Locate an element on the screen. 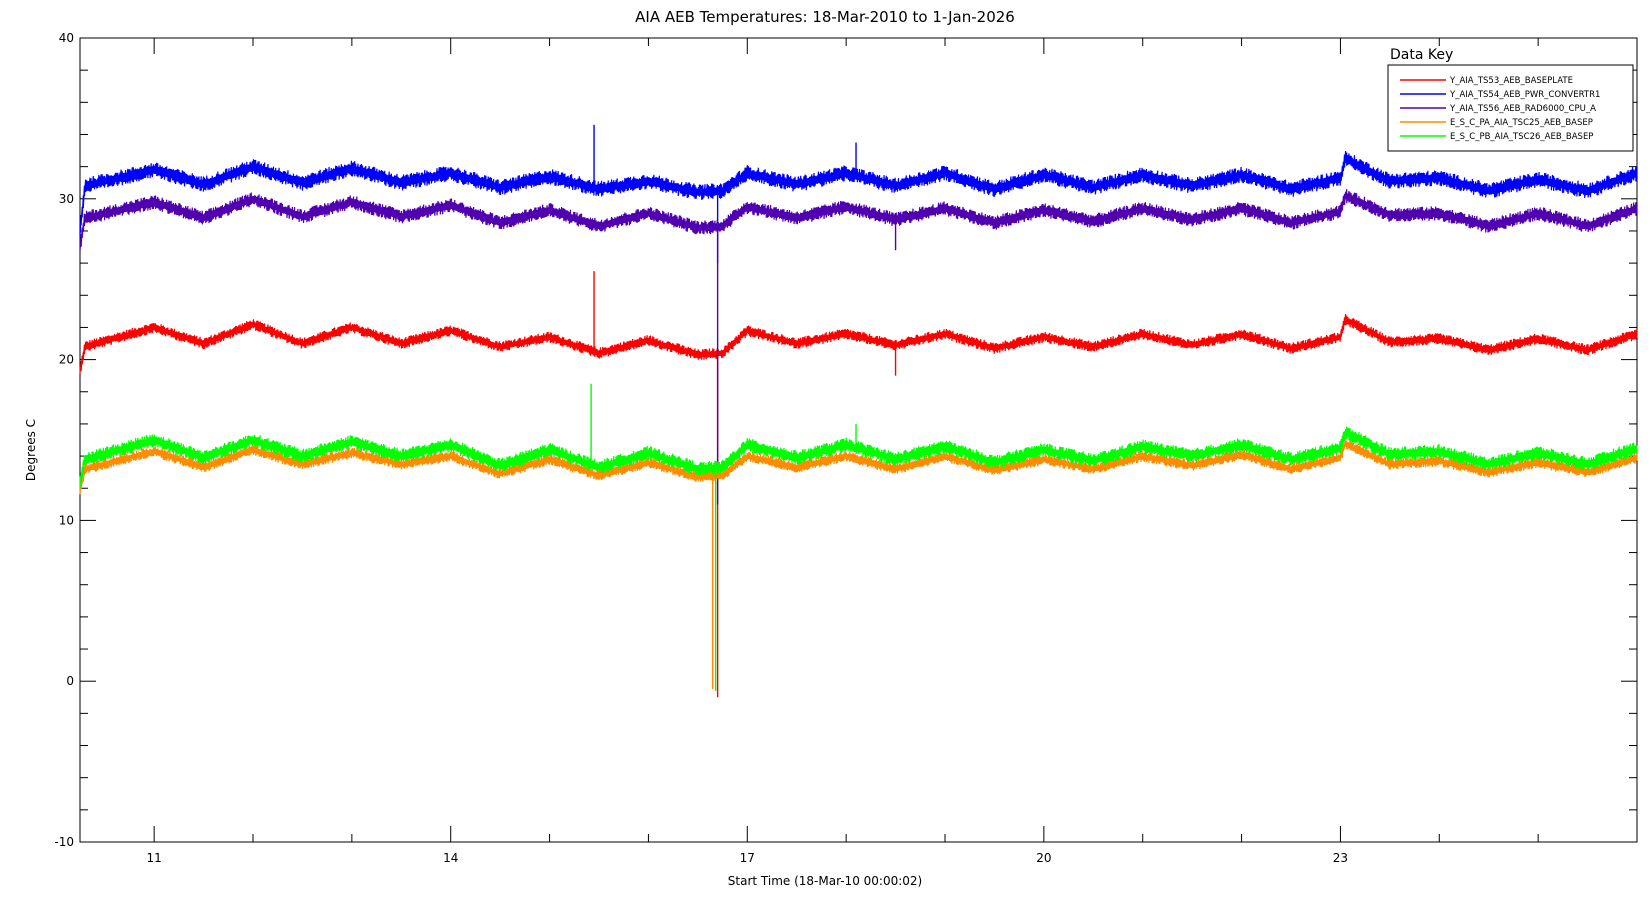 This screenshot has width=1650, height=904. legend-label: Y_AIA_TS56_AEB_RAD6000_CPU_A is located at coordinates (1522, 109).